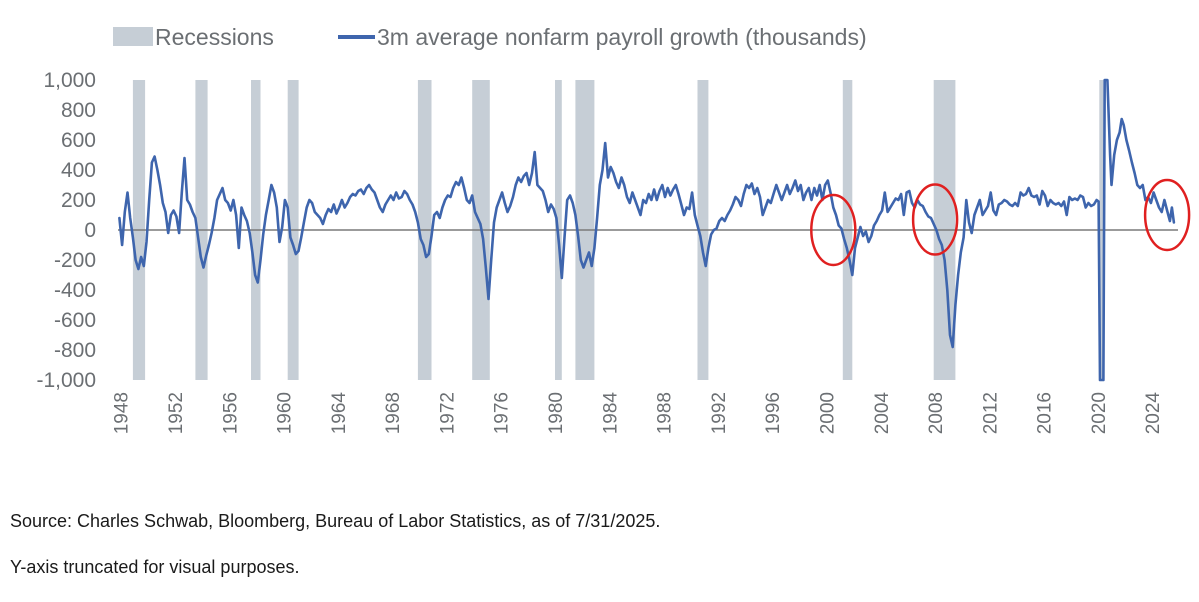 The image size is (1199, 602). What do you see at coordinates (610, 413) in the screenshot?
I see `x-tick-label: 1984` at bounding box center [610, 413].